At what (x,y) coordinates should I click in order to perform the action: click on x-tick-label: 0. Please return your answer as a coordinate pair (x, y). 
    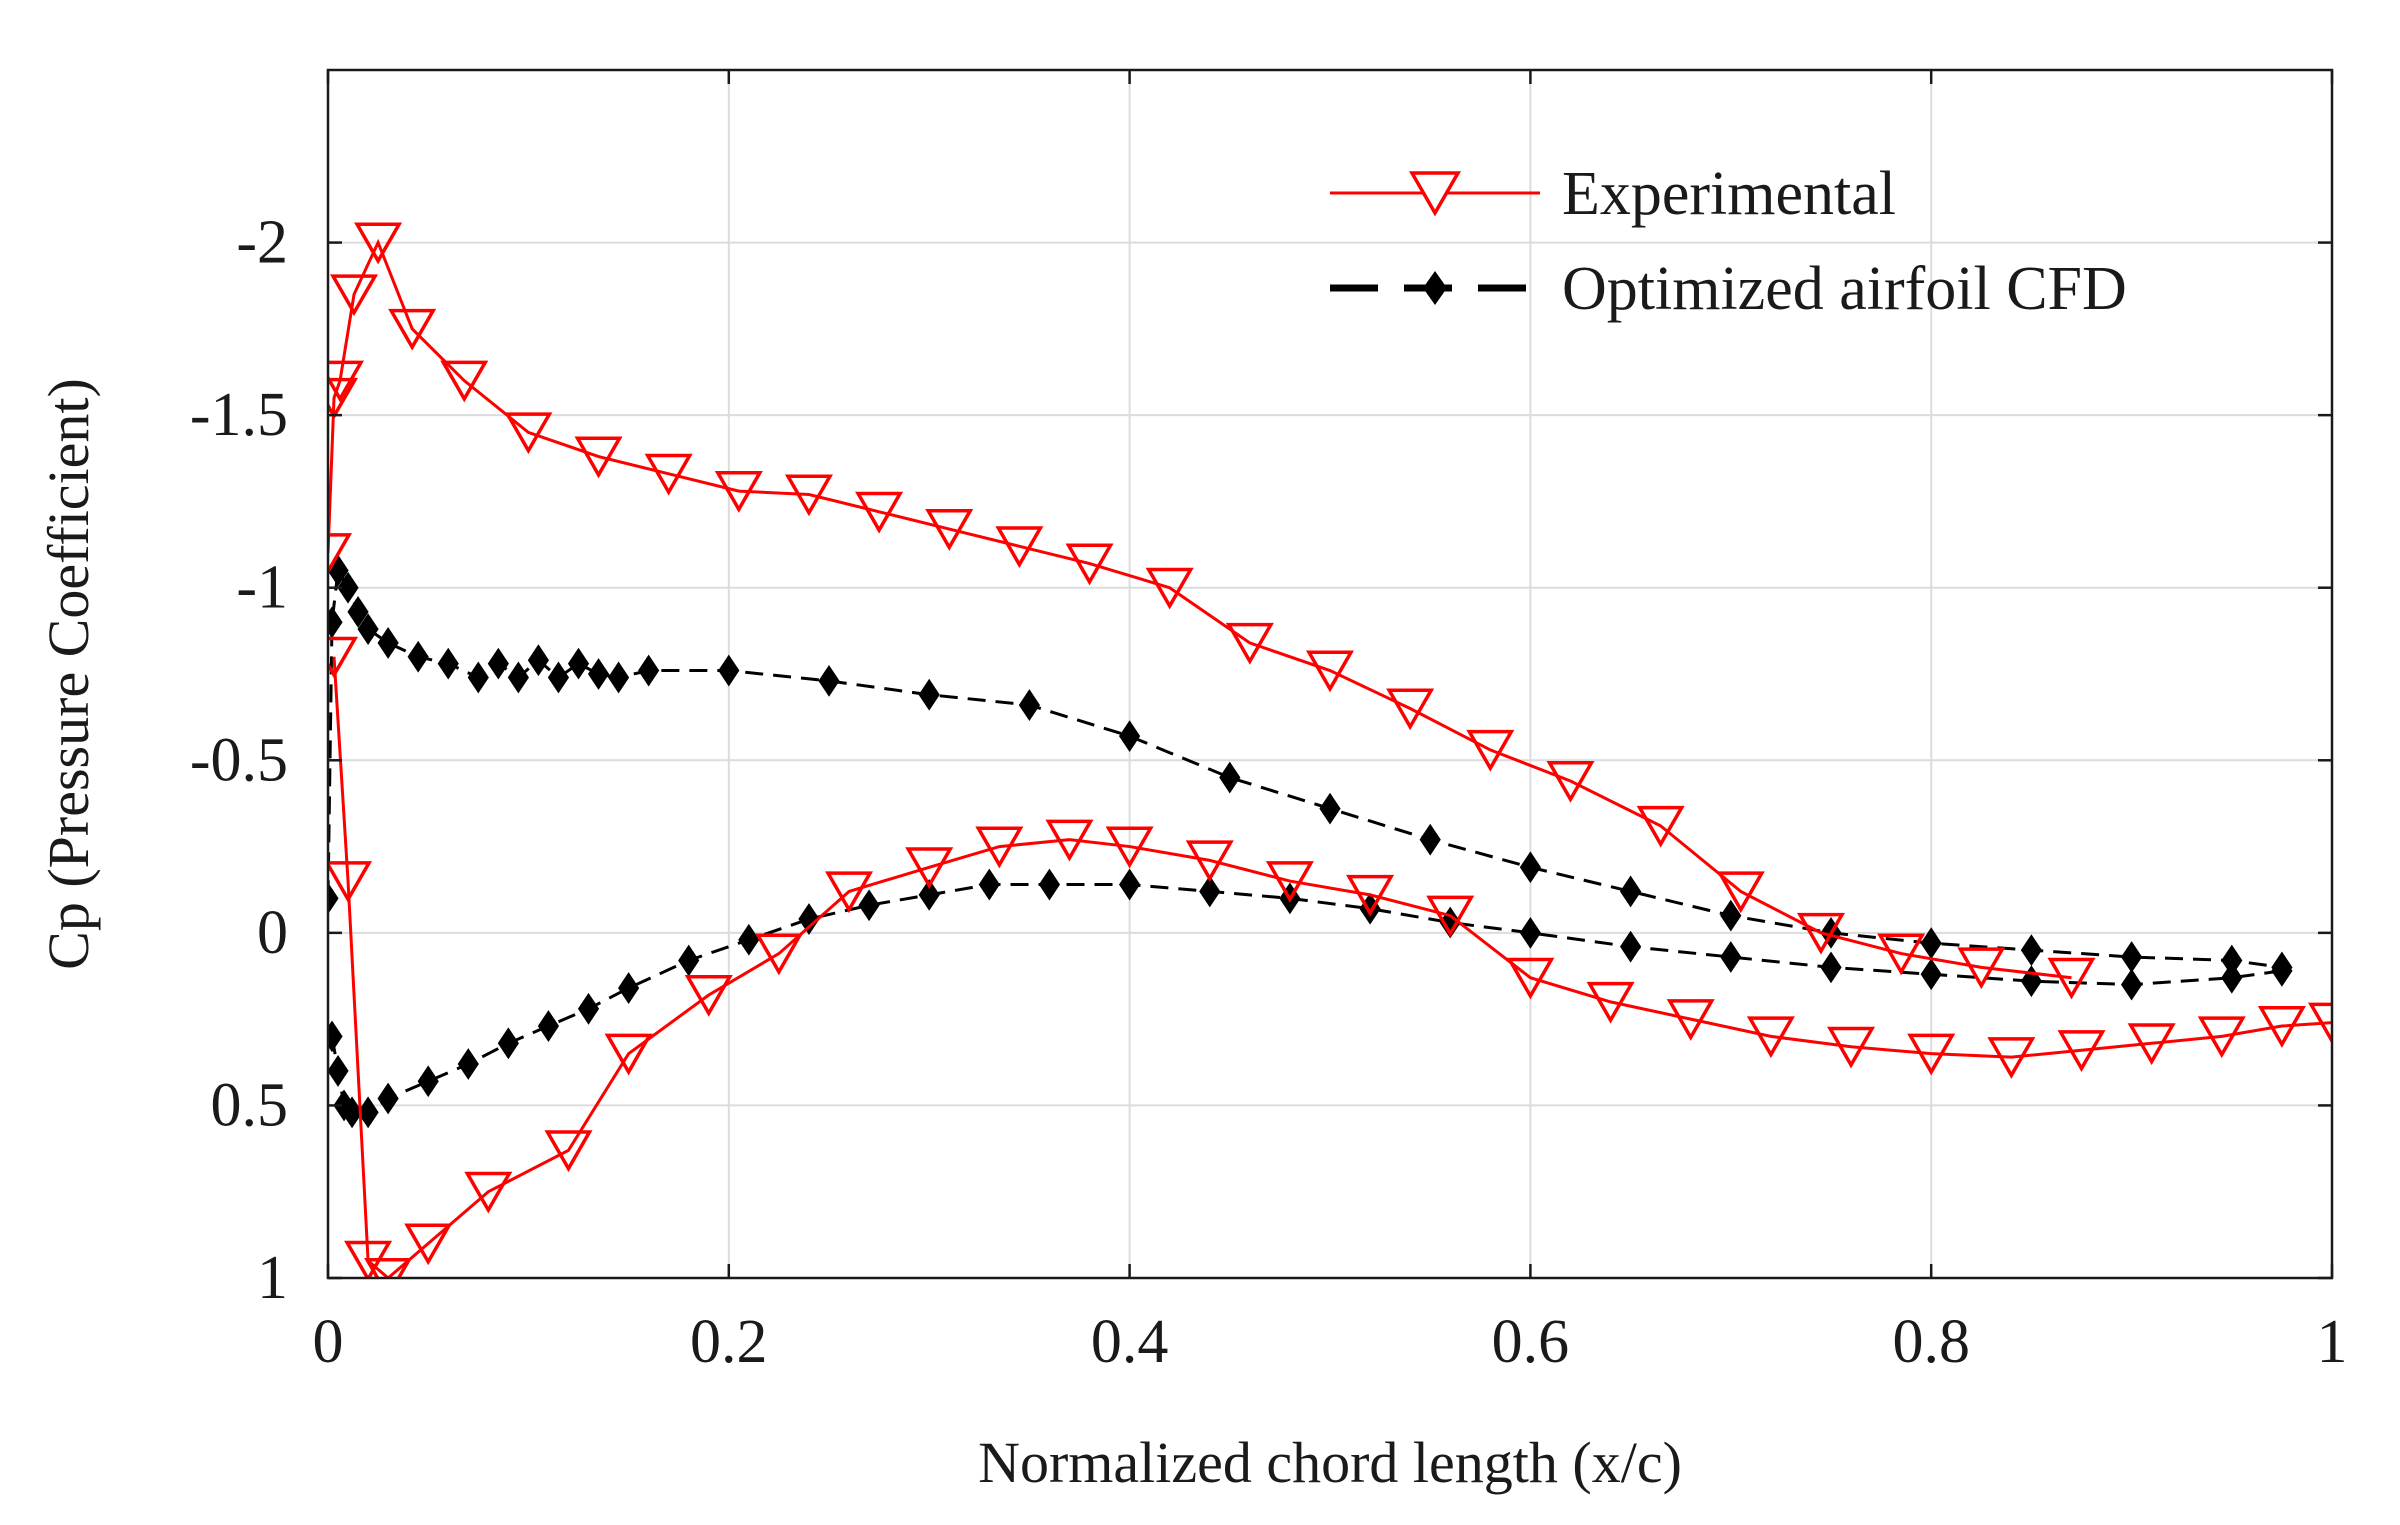
    Looking at the image, I should click on (328, 1342).